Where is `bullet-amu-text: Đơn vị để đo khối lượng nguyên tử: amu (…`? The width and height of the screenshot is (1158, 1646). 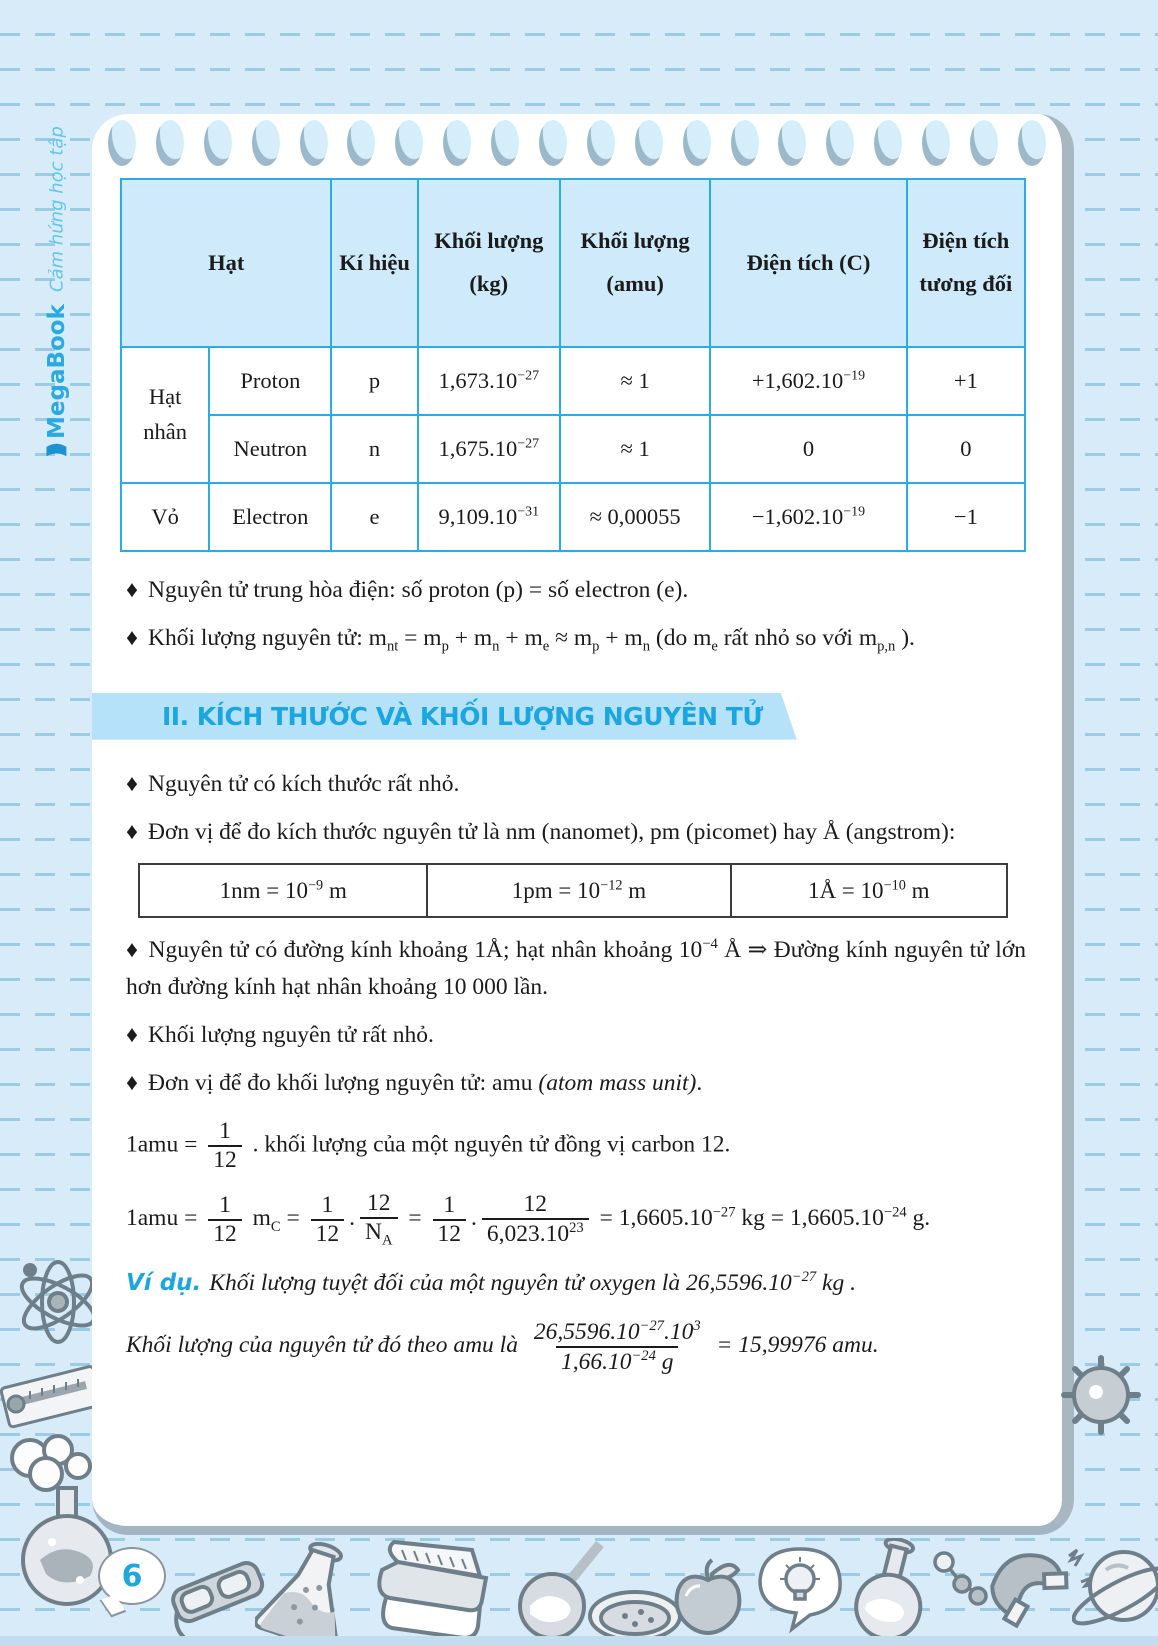
bullet-amu-text: Đơn vị để đo khối lượng nguyên tử: amu (… is located at coordinates (425, 1083).